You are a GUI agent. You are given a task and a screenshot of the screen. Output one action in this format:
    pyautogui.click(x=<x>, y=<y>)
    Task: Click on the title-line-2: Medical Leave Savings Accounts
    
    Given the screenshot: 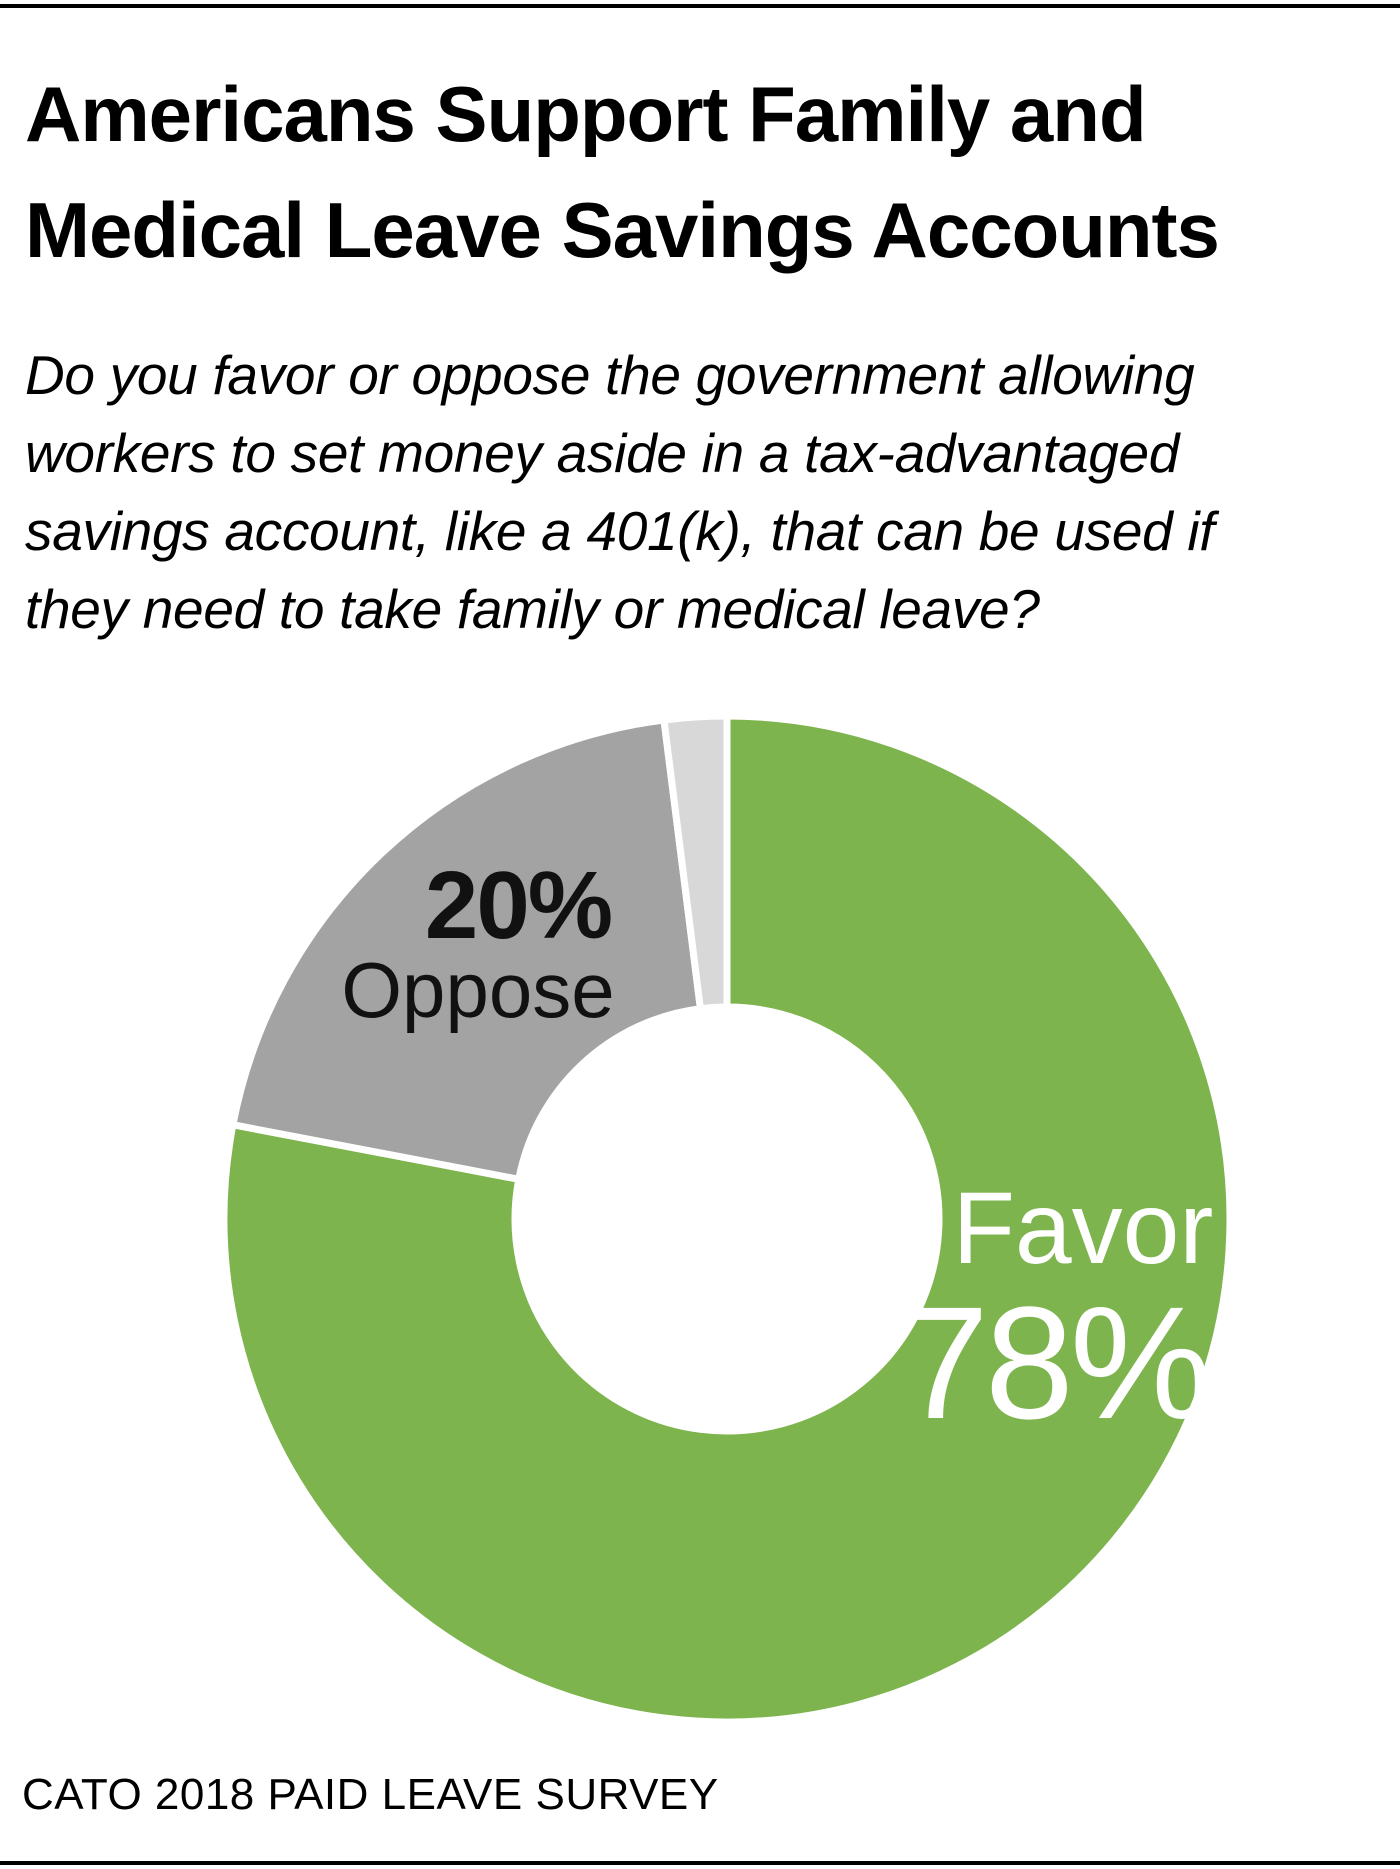 What is the action you would take?
    pyautogui.click(x=622, y=230)
    